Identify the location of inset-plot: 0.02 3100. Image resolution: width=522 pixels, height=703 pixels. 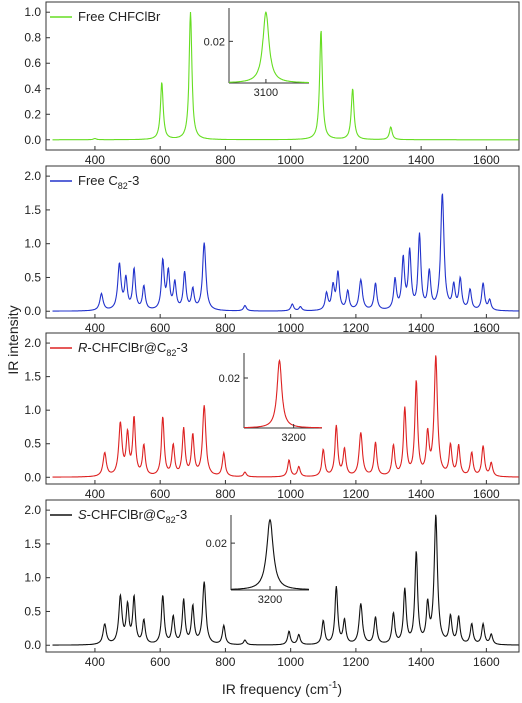
(256, 53).